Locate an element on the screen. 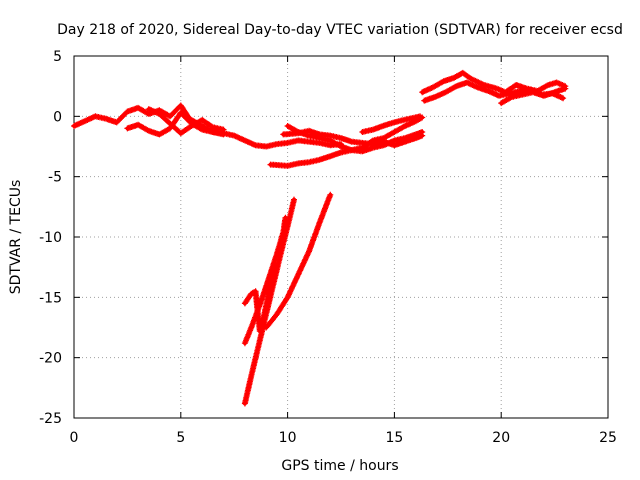 The image size is (640, 480). series-track-loop-a is located at coordinates (175, 123).